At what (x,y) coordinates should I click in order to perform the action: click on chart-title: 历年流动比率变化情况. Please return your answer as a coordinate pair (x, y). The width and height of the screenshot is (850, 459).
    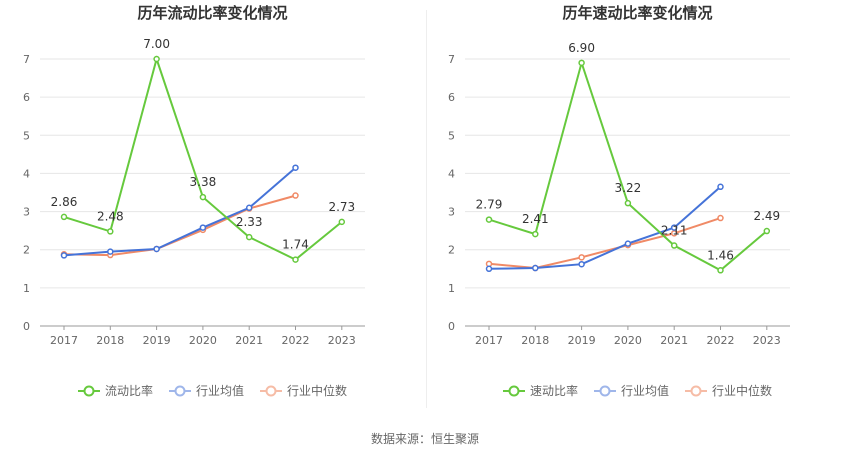
    Looking at the image, I should click on (212, 13).